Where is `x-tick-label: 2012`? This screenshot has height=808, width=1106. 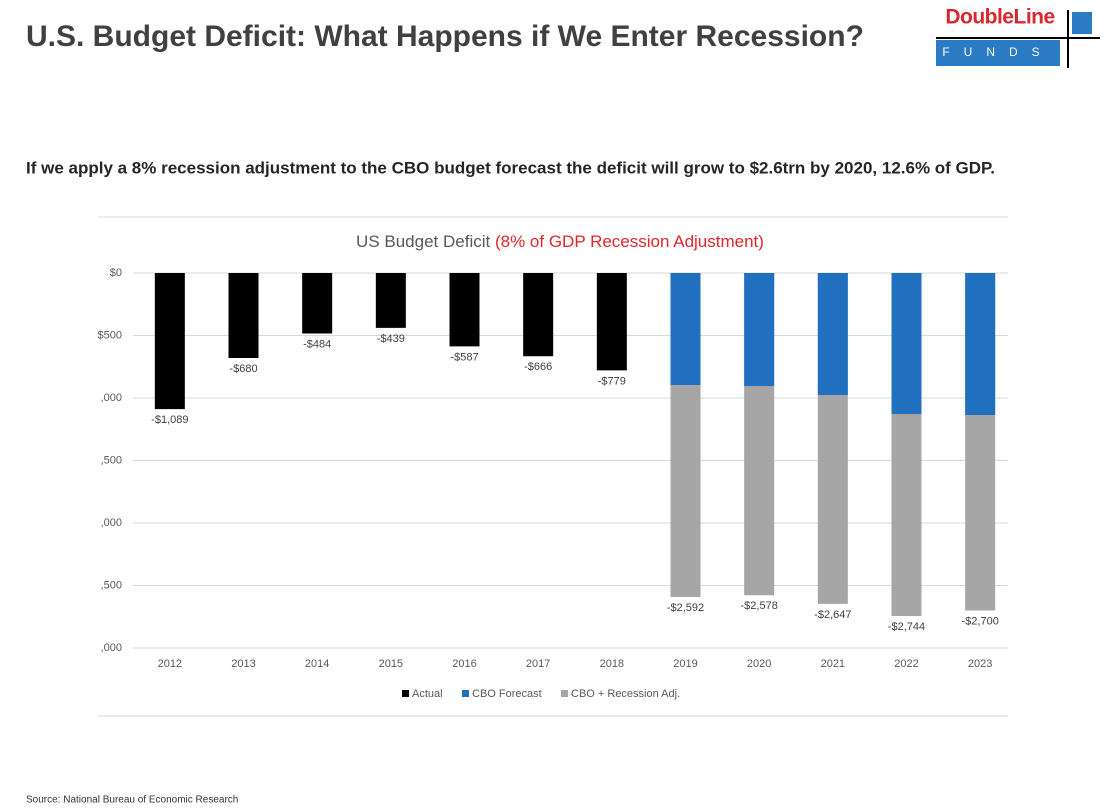 x-tick-label: 2012 is located at coordinates (170, 664).